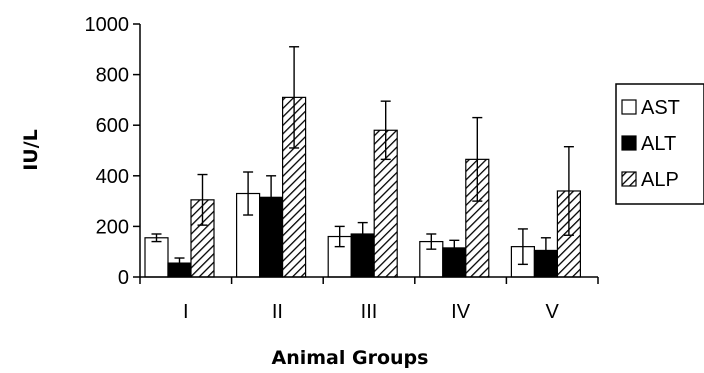 The width and height of the screenshot is (704, 373). What do you see at coordinates (369, 300) in the screenshot?
I see `x-axis-ticks: I II III IV V` at bounding box center [369, 300].